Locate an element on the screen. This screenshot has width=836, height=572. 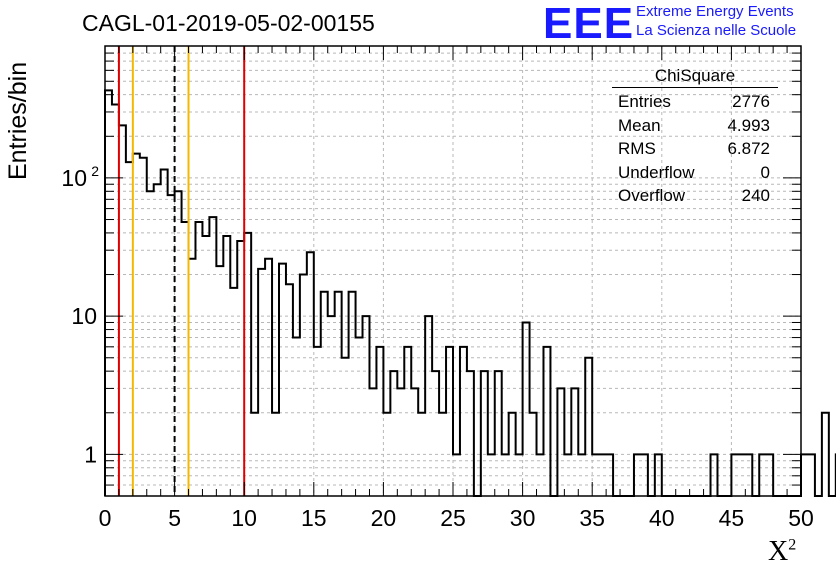
x-axis-label-sup: 2 is located at coordinates (792, 545).